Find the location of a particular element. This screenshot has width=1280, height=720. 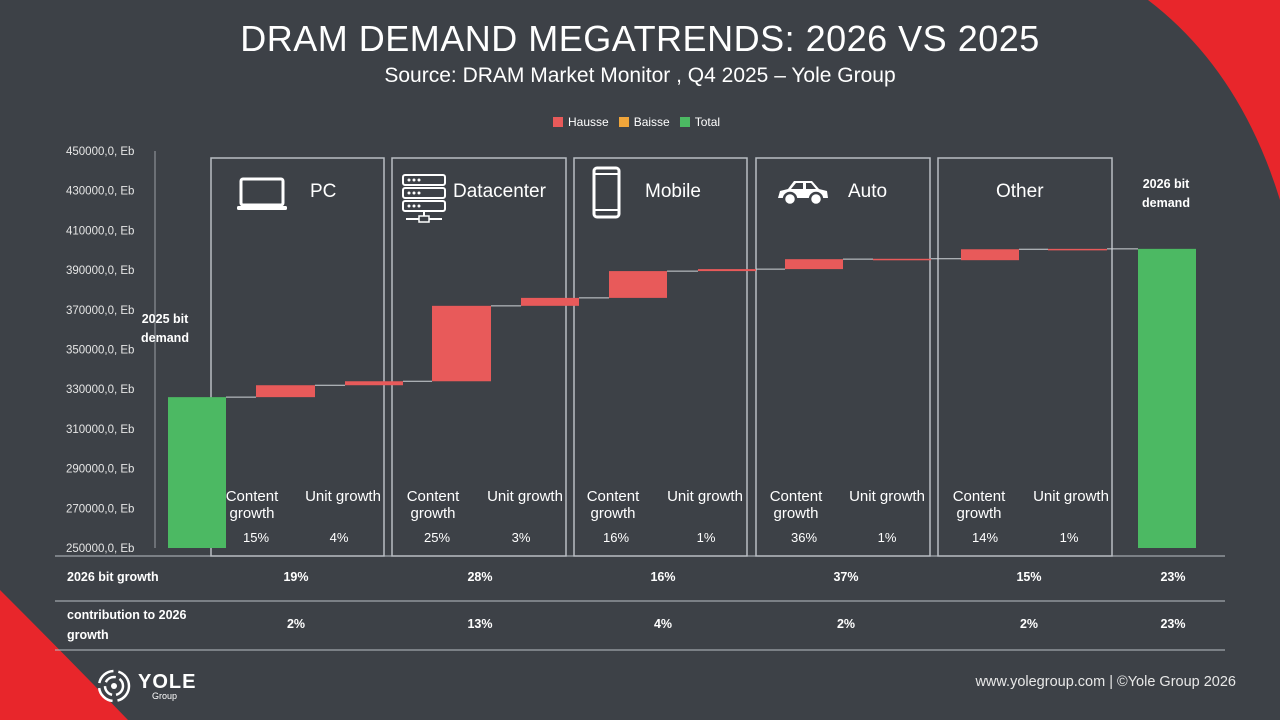

legend-label-hausse: Hausse is located at coordinates (588, 122).